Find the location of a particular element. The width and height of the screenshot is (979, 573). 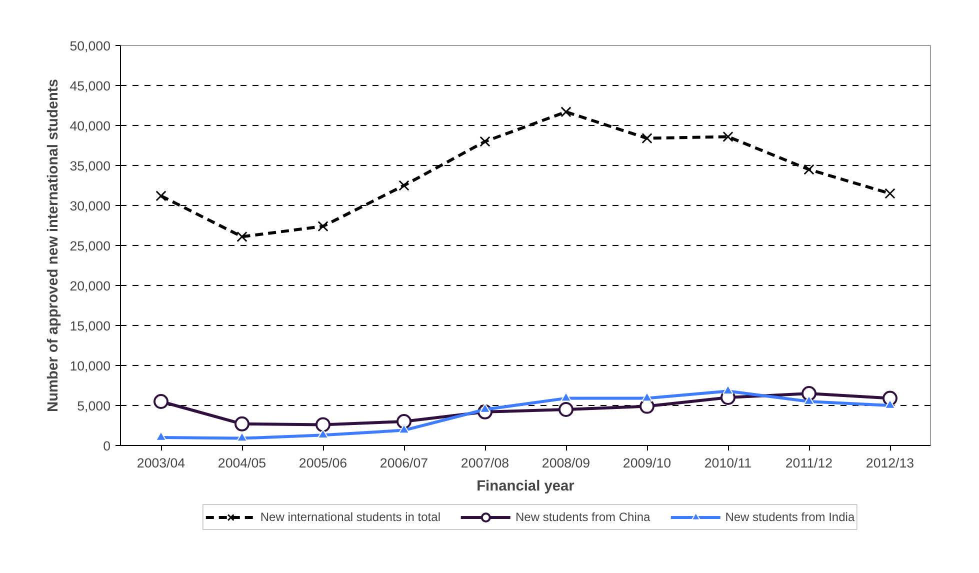

y-tick-label: 35,000 is located at coordinates (90, 166).